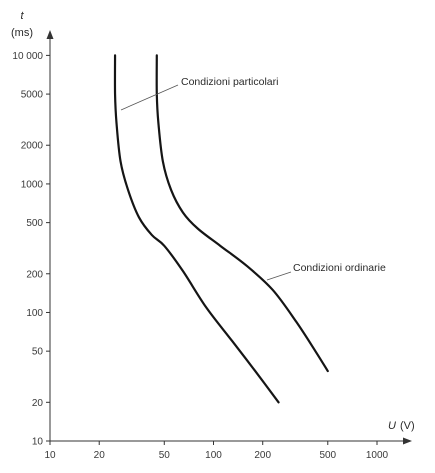 The image size is (435, 473). What do you see at coordinates (22, 33) in the screenshot?
I see `y-axis-unit: (ms)` at bounding box center [22, 33].